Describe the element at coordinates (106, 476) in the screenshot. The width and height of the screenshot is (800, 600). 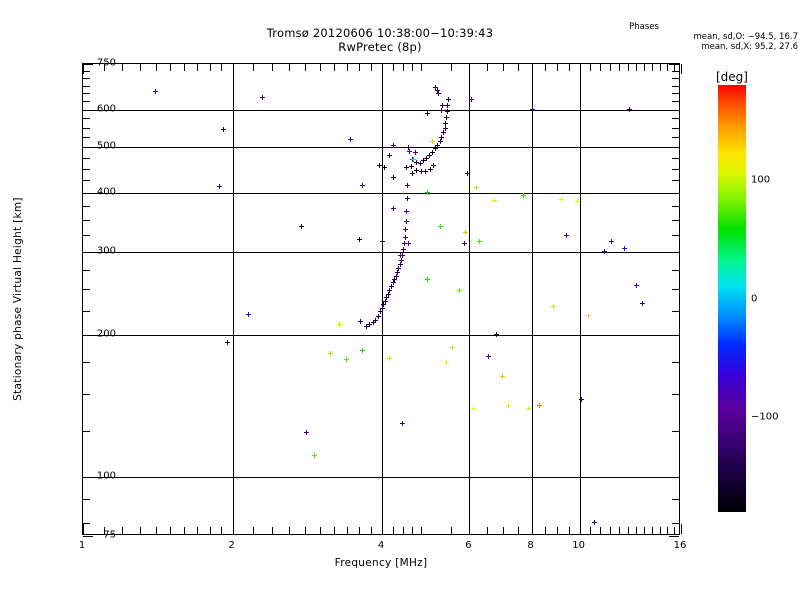
I see `y-tick-label: 100` at that location.